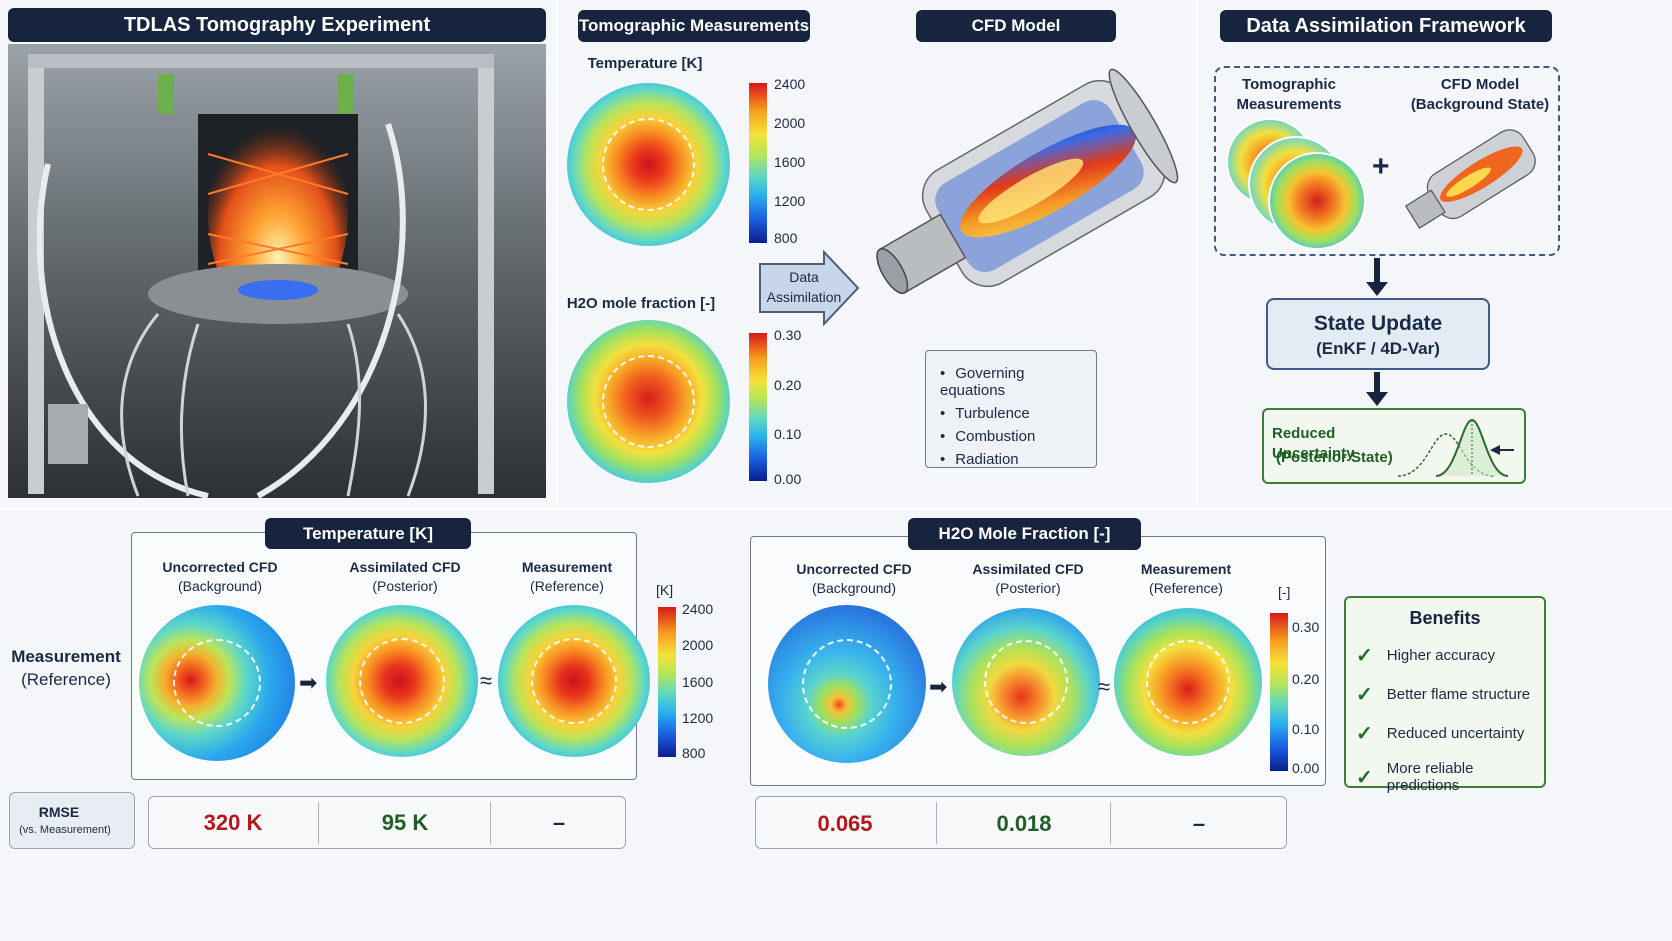 This screenshot has width=1672, height=941. Describe the element at coordinates (1455, 733) in the screenshot. I see `benefit-text: Reduced uncertainty` at that location.